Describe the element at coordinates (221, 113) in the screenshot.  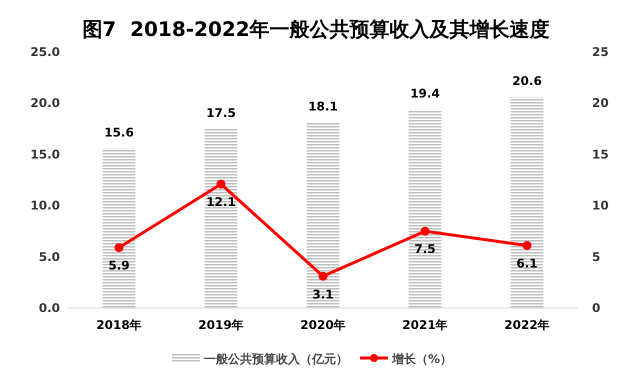
I see `data-label: 17.5` at that location.